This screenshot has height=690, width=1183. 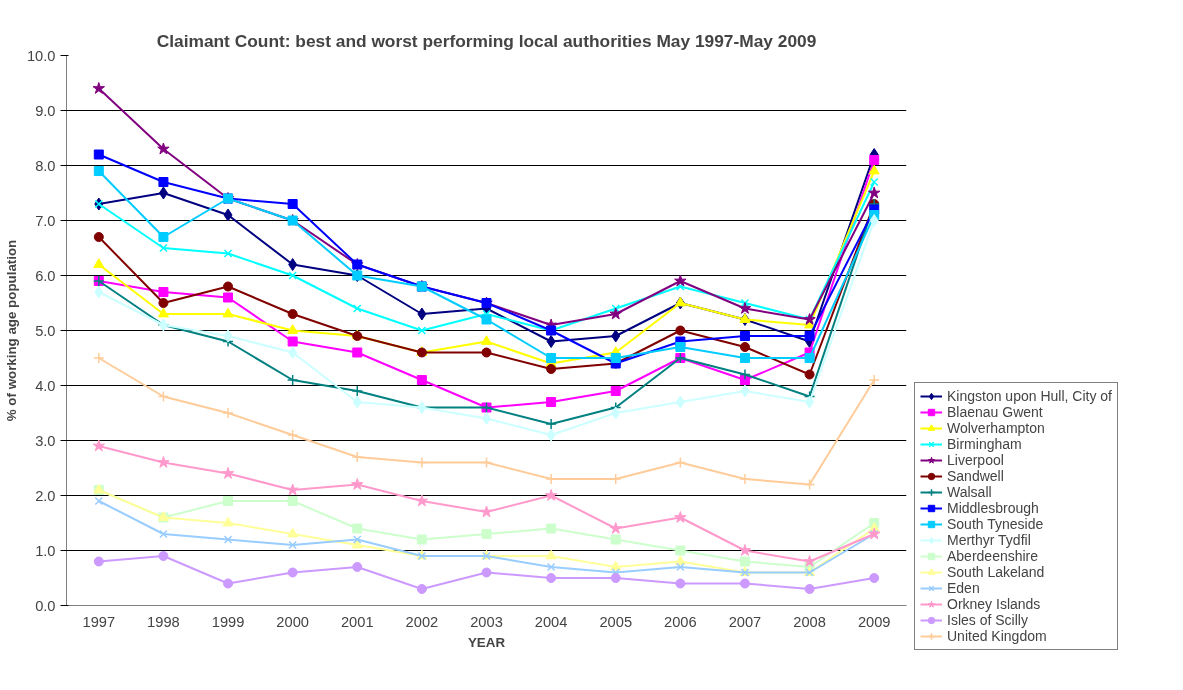 I want to click on legend-label: Birmingham, so click(x=984, y=444).